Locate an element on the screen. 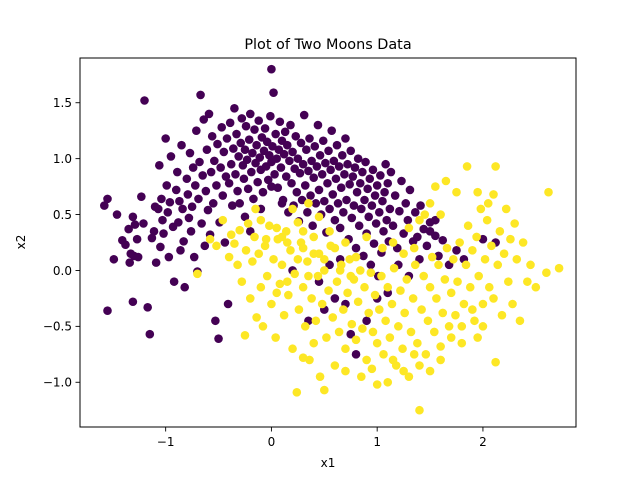  y-tick-label: 1.0 is located at coordinates (62, 159).